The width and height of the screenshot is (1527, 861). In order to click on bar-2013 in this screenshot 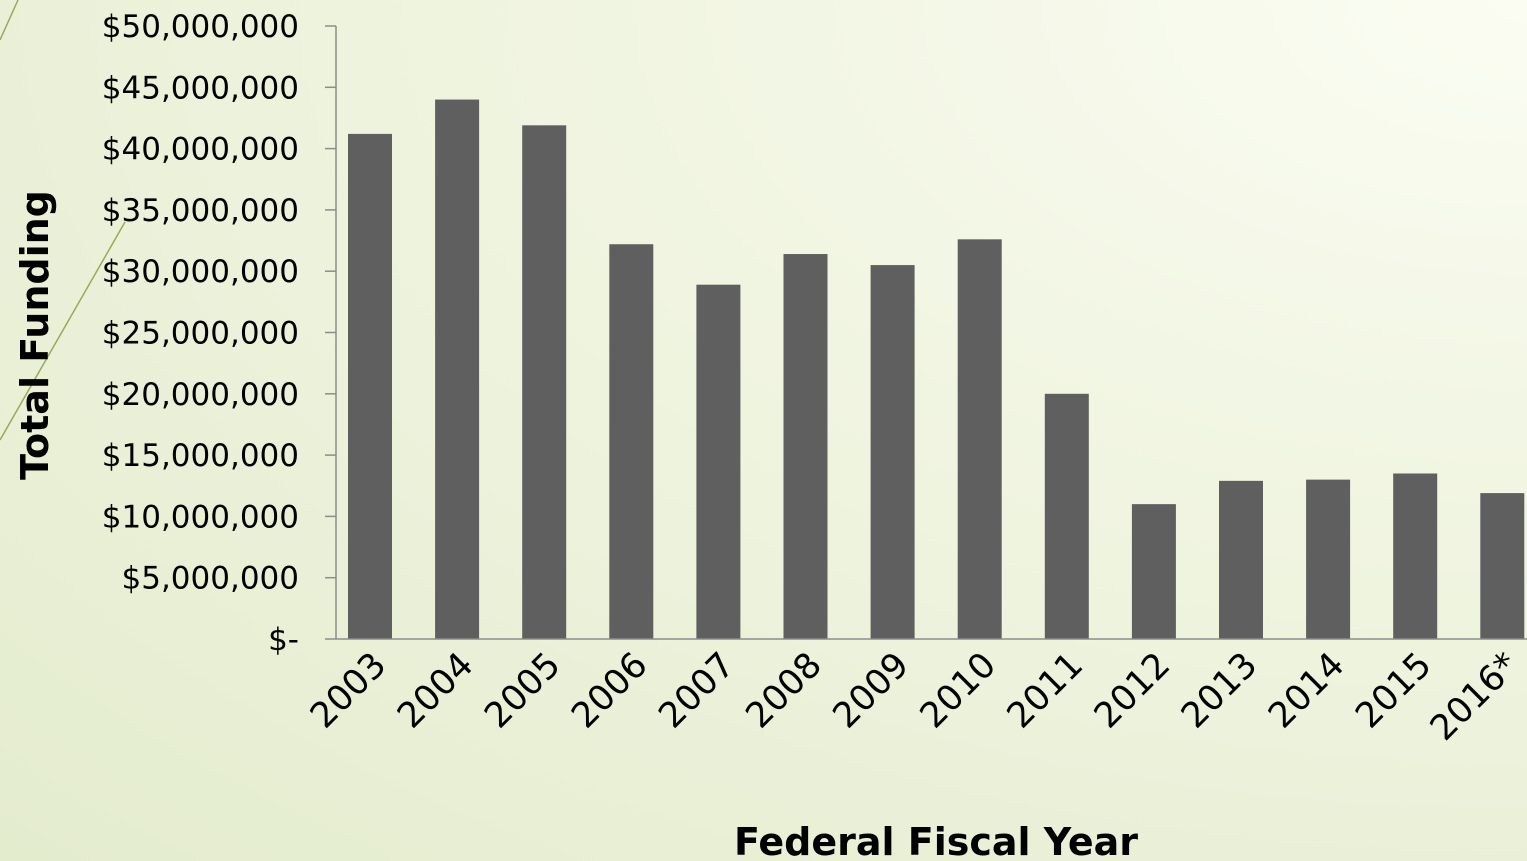, I will do `click(1241, 560)`.